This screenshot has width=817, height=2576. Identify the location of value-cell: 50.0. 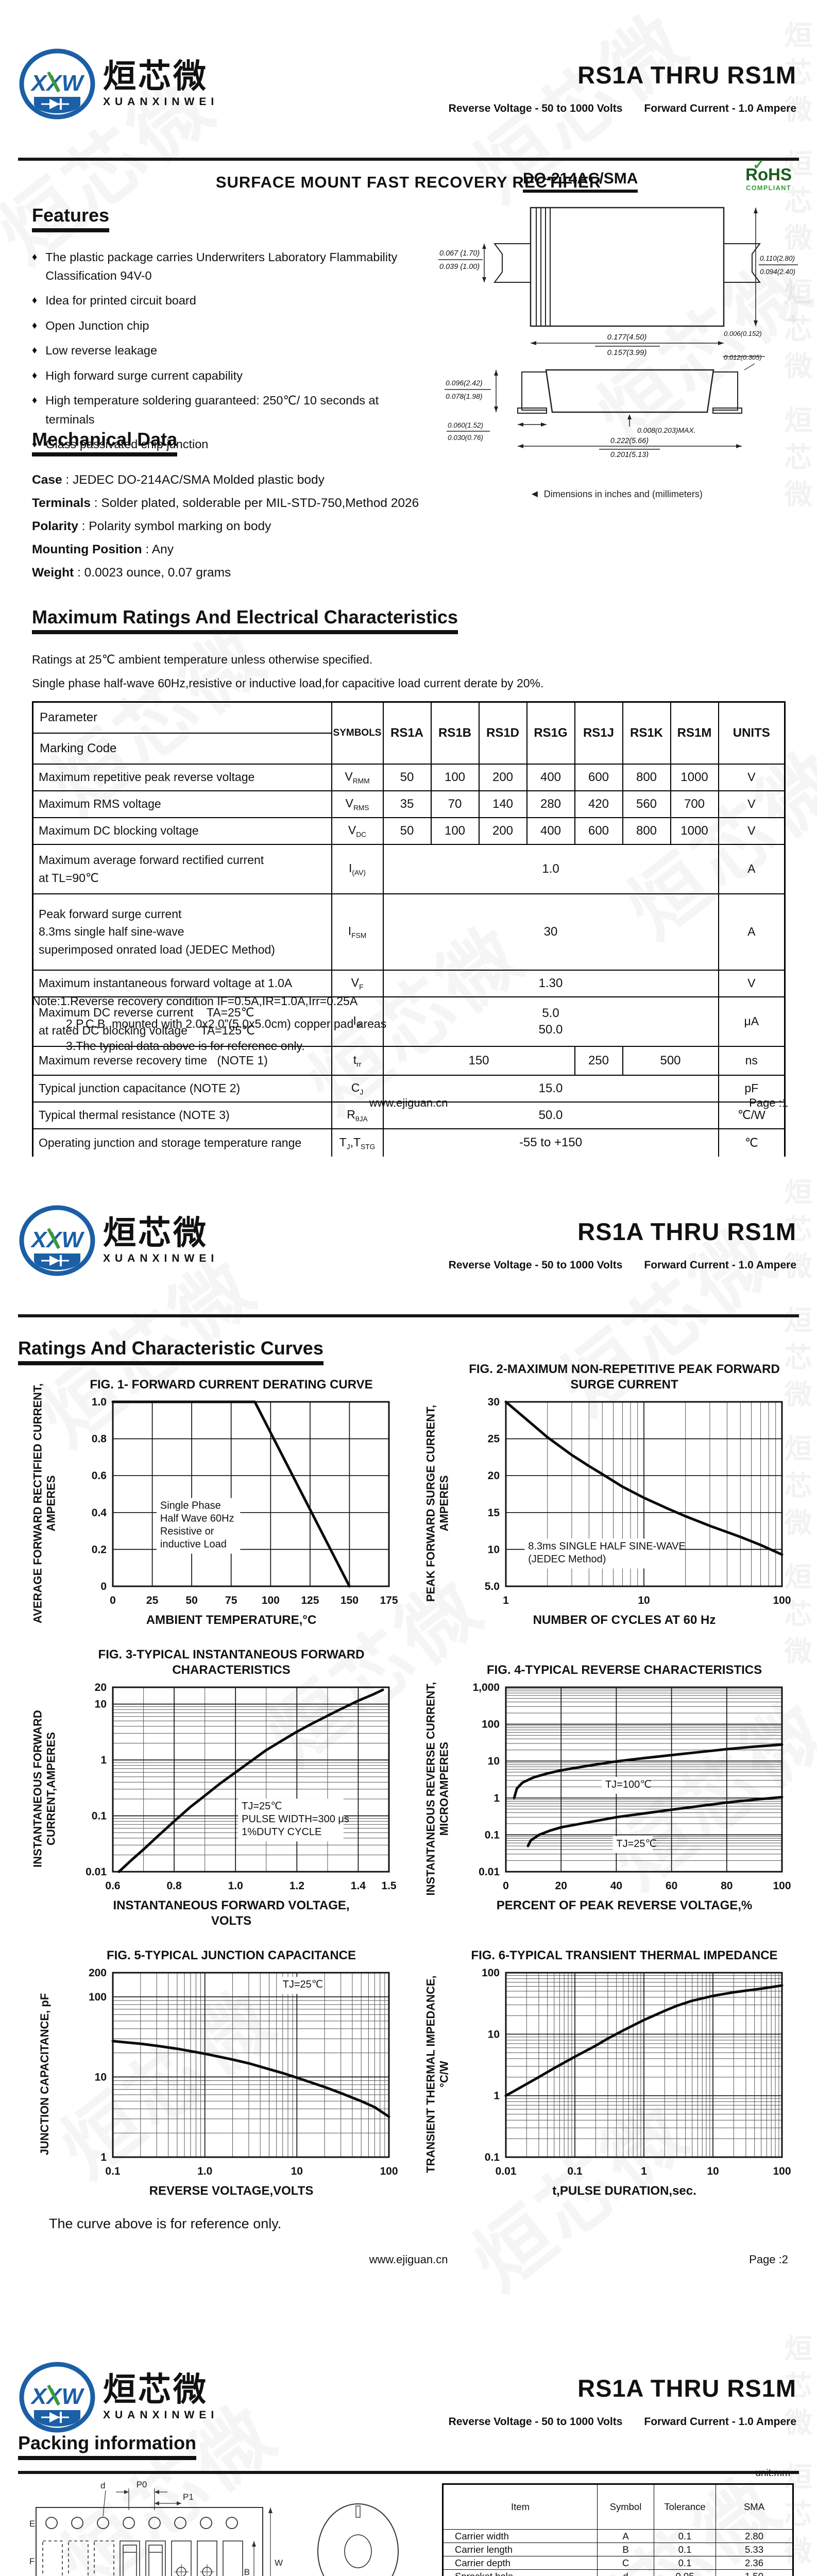
(550, 1115).